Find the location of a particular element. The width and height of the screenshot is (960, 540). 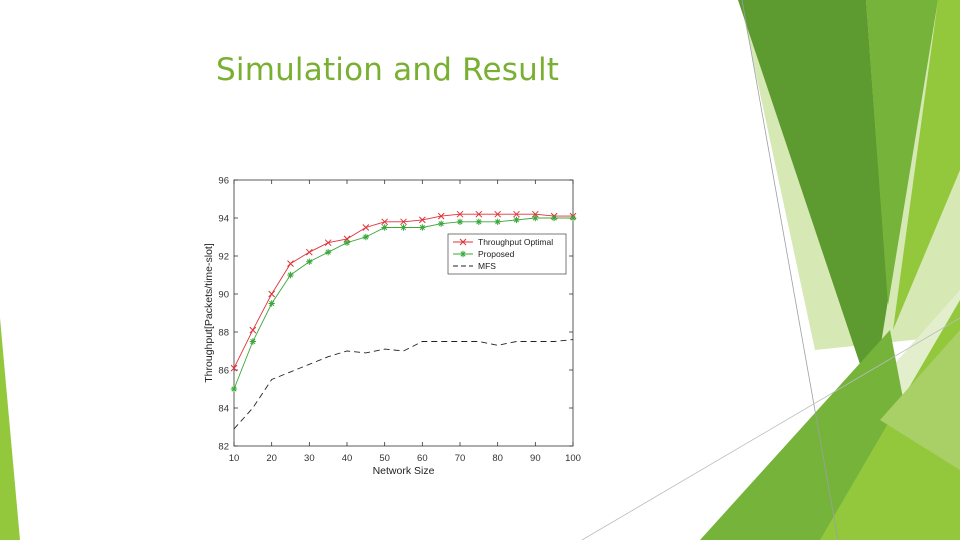

right-mid-facet is located at coordinates (920, 400).